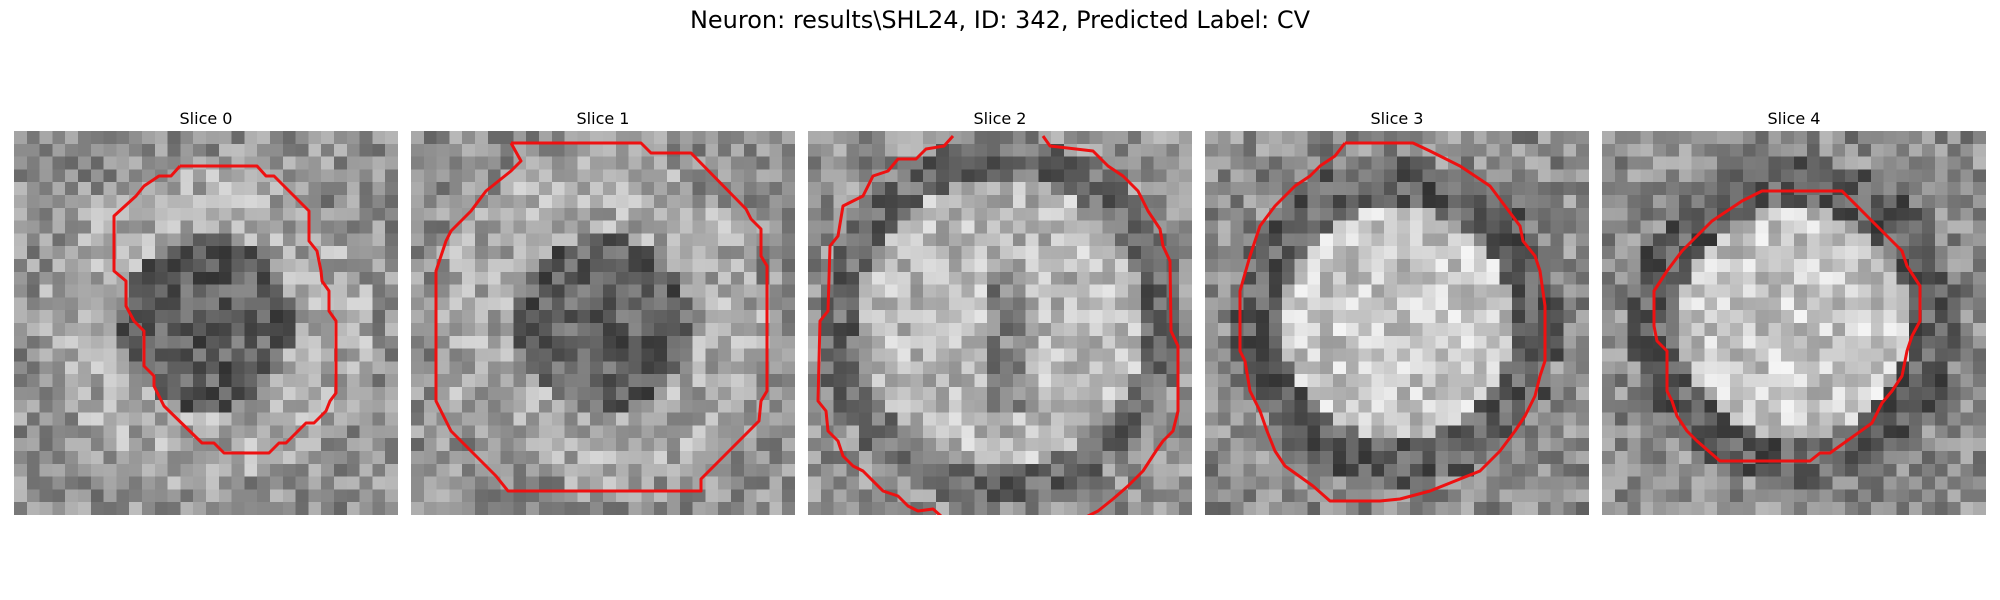 Image resolution: width=2000 pixels, height=600 pixels. I want to click on slice-title: Slice 4, so click(1794, 118).